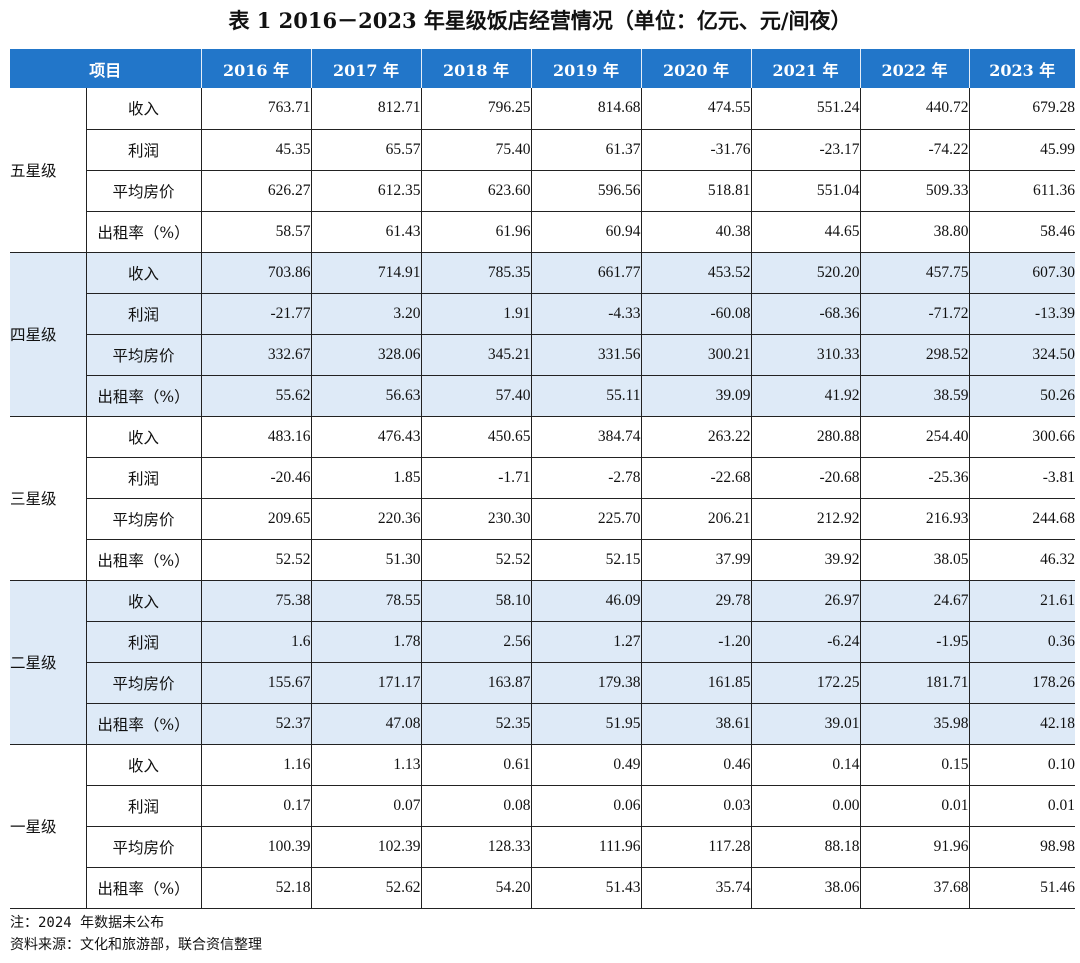 The image size is (1080, 963). I want to click on value-cell: 161.85, so click(696, 683).